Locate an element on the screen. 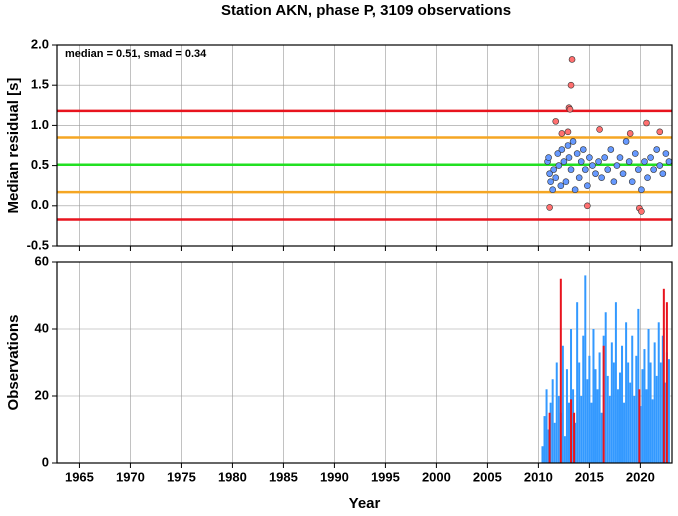 The height and width of the screenshot is (516, 678). chart-title: Station AKN, phase P, 3109 observations is located at coordinates (366, 10).